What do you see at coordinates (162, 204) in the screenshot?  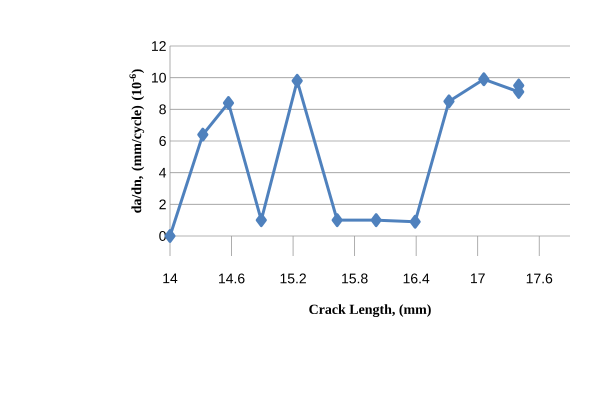 I see `y-tick-label: 2` at bounding box center [162, 204].